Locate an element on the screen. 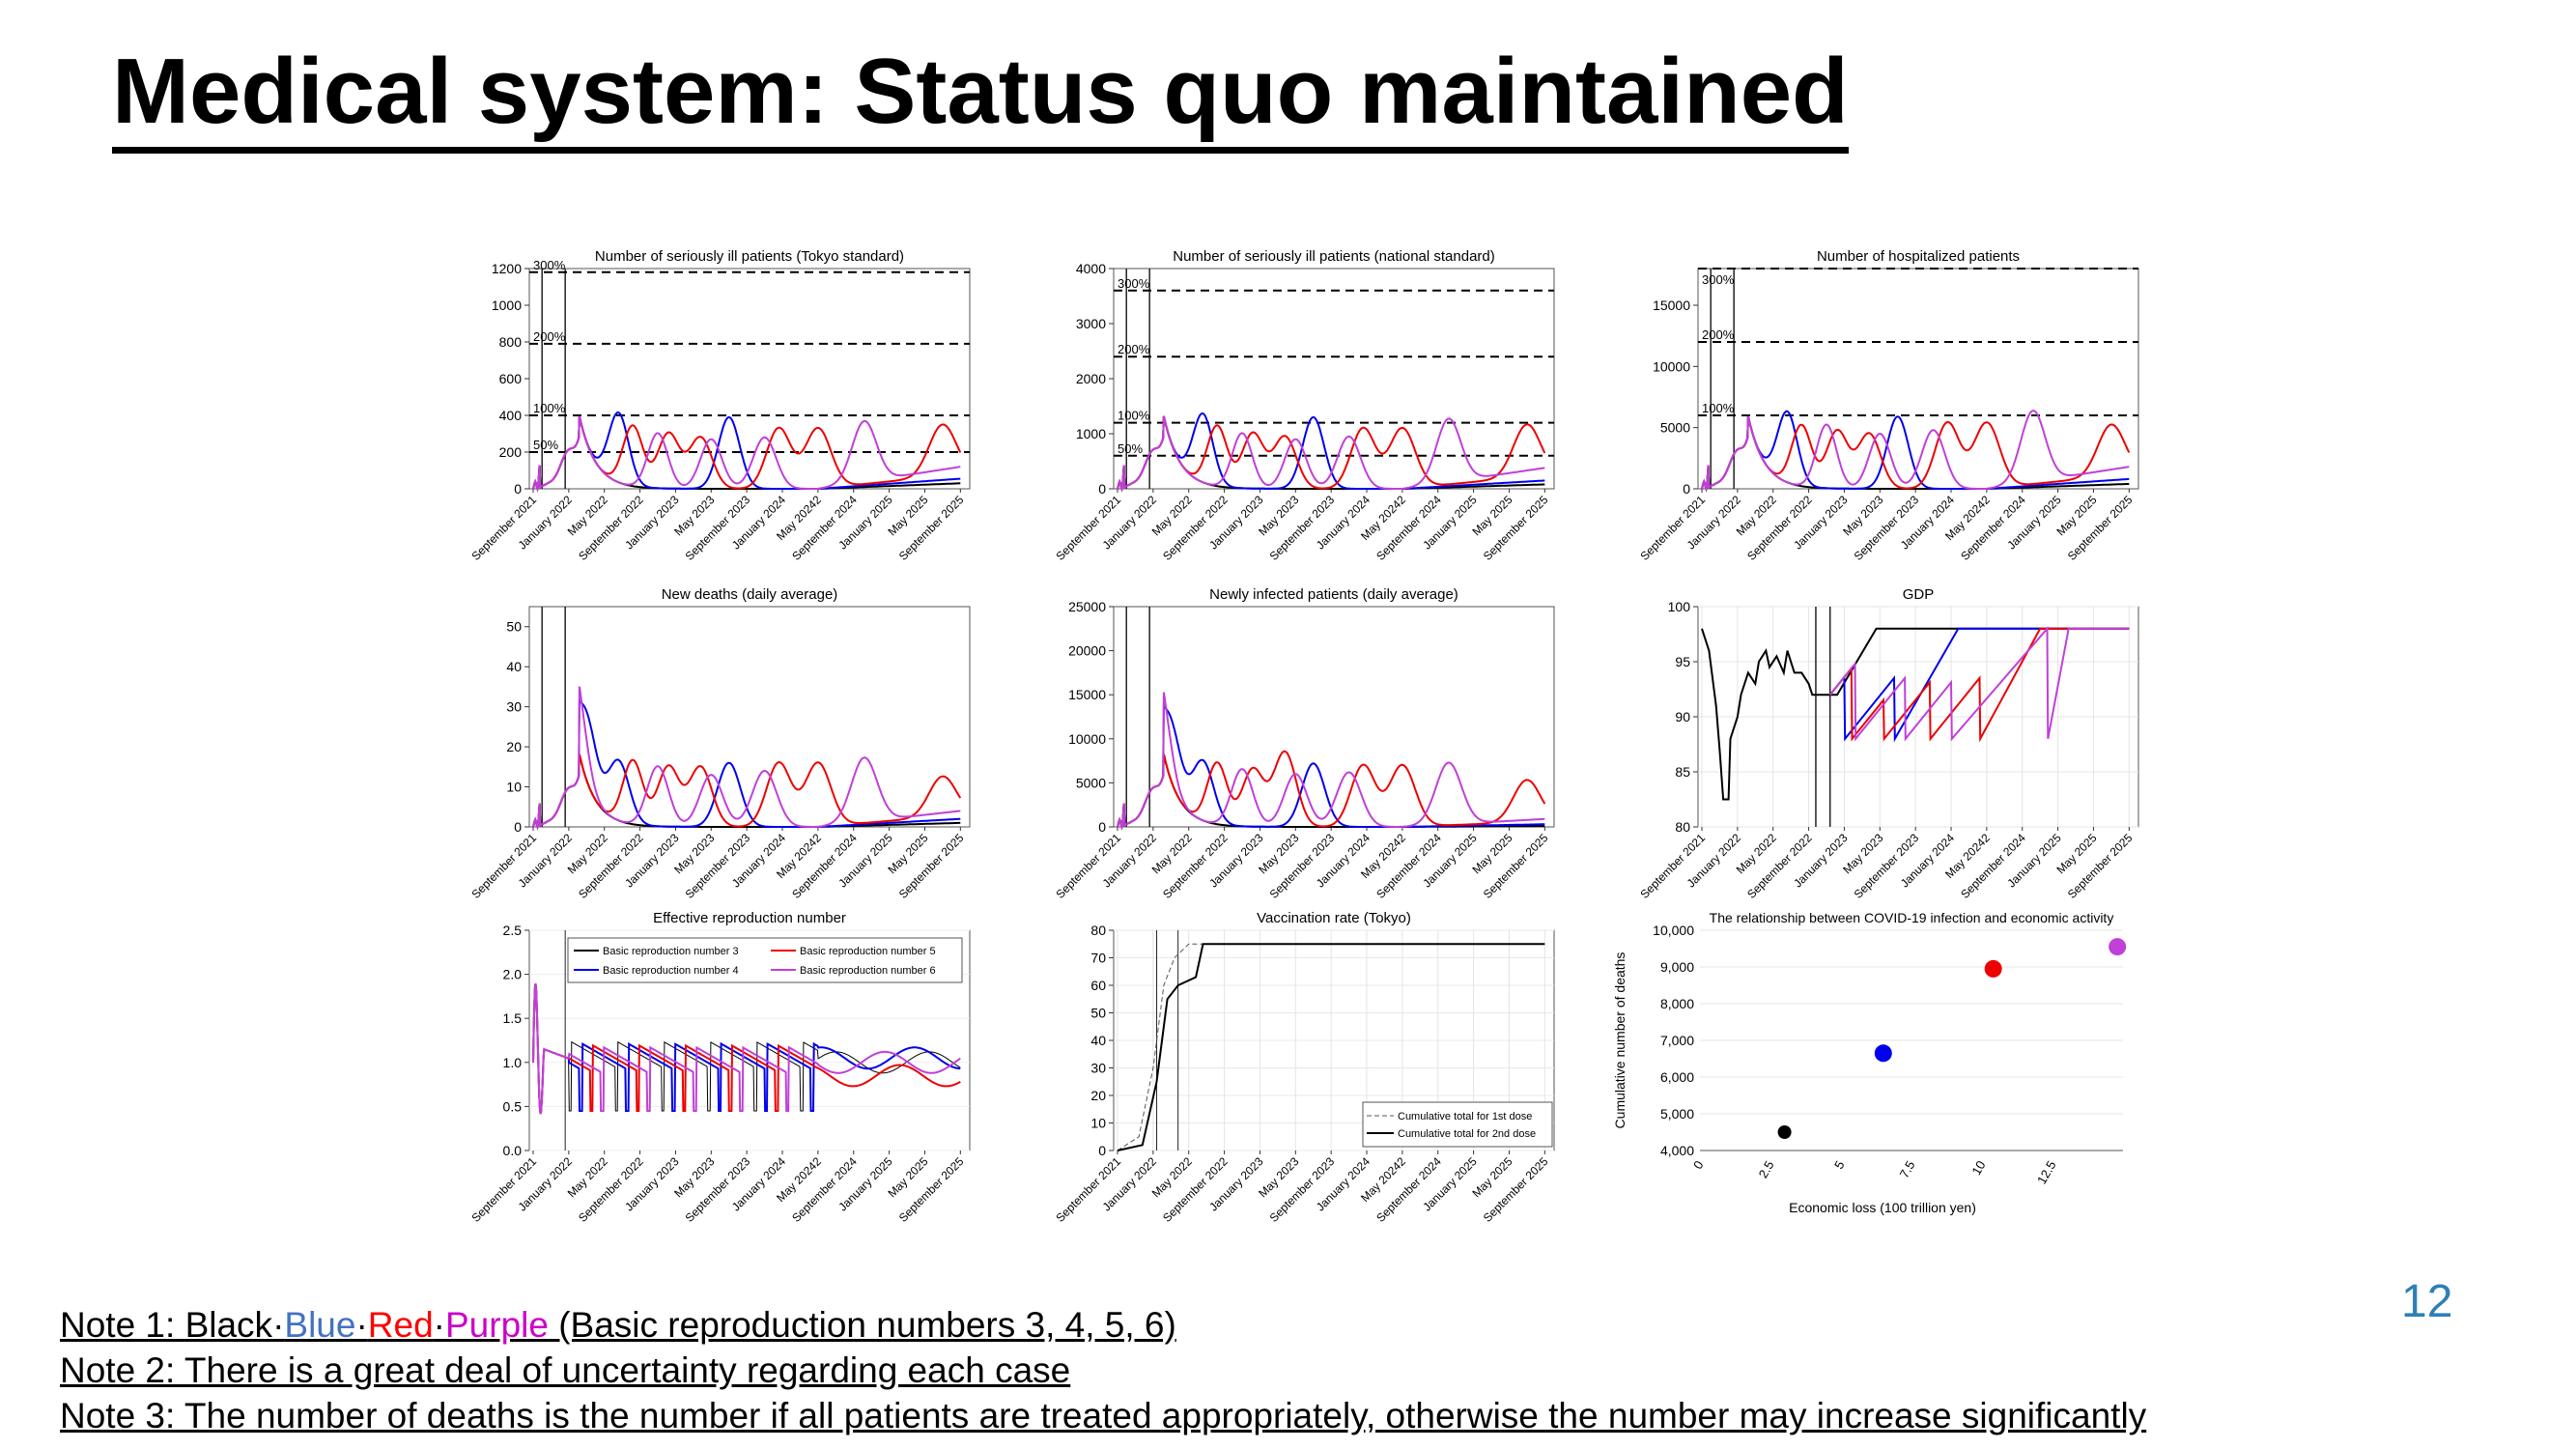 This screenshot has height=1449, width=2576. gdp-line-black is located at coordinates (1915, 714).